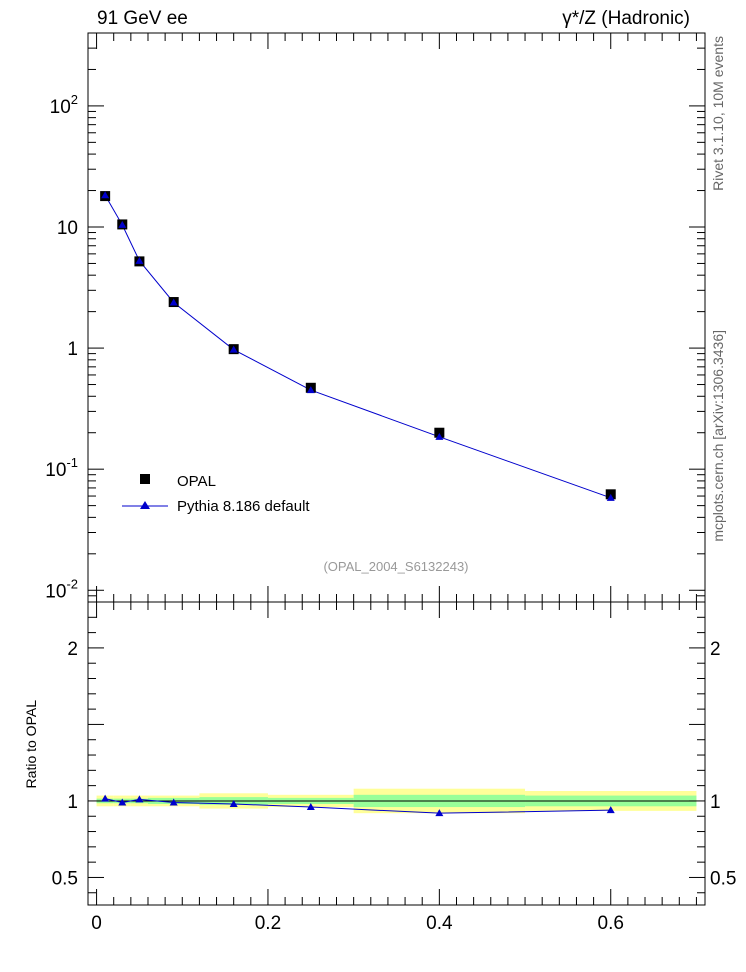  I want to click on ratio-y-tick-label-left: 0.5, so click(65, 878).